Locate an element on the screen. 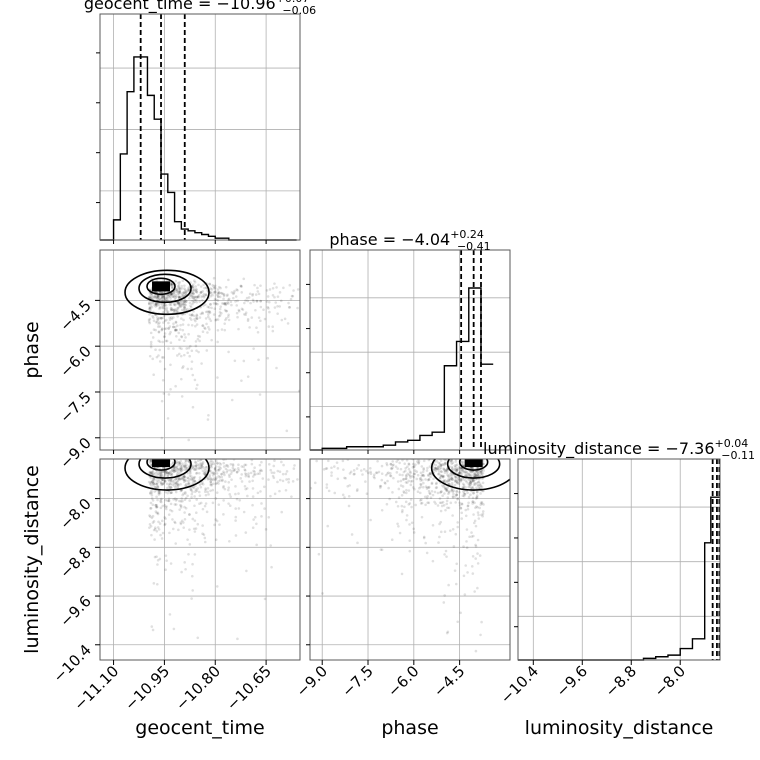  contour-middle is located at coordinates (473, 469).